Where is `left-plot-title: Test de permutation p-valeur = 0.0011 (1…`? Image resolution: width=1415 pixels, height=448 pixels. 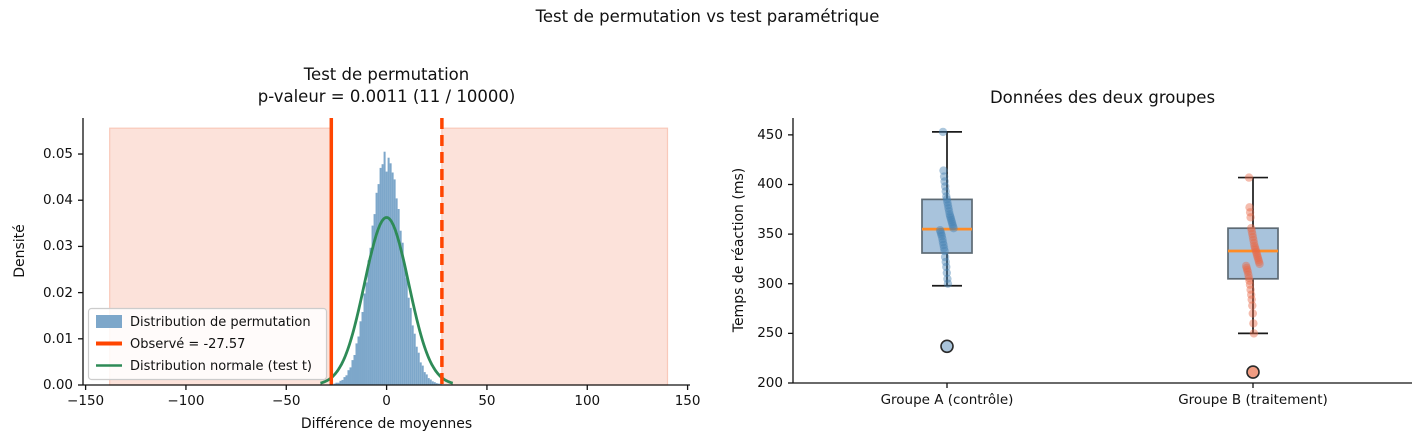 left-plot-title: Test de permutation p-valeur = 0.0011 (1… is located at coordinates (386, 86).